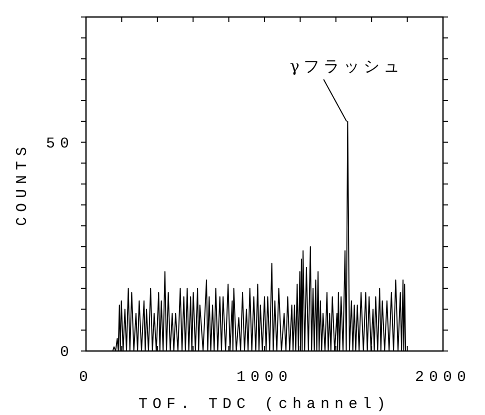 The height and width of the screenshot is (415, 485). I want to click on x-tick-label: 1000, so click(264, 377).